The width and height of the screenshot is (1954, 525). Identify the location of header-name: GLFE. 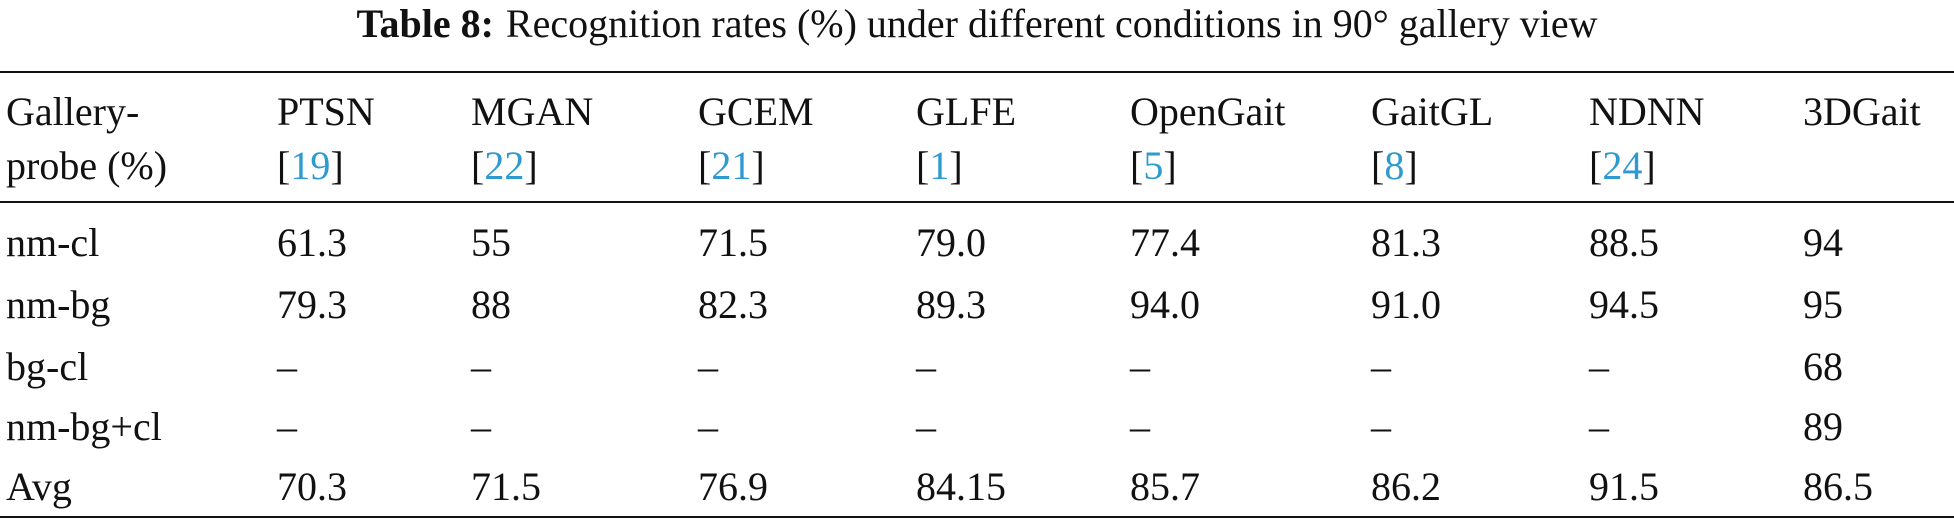
(966, 111).